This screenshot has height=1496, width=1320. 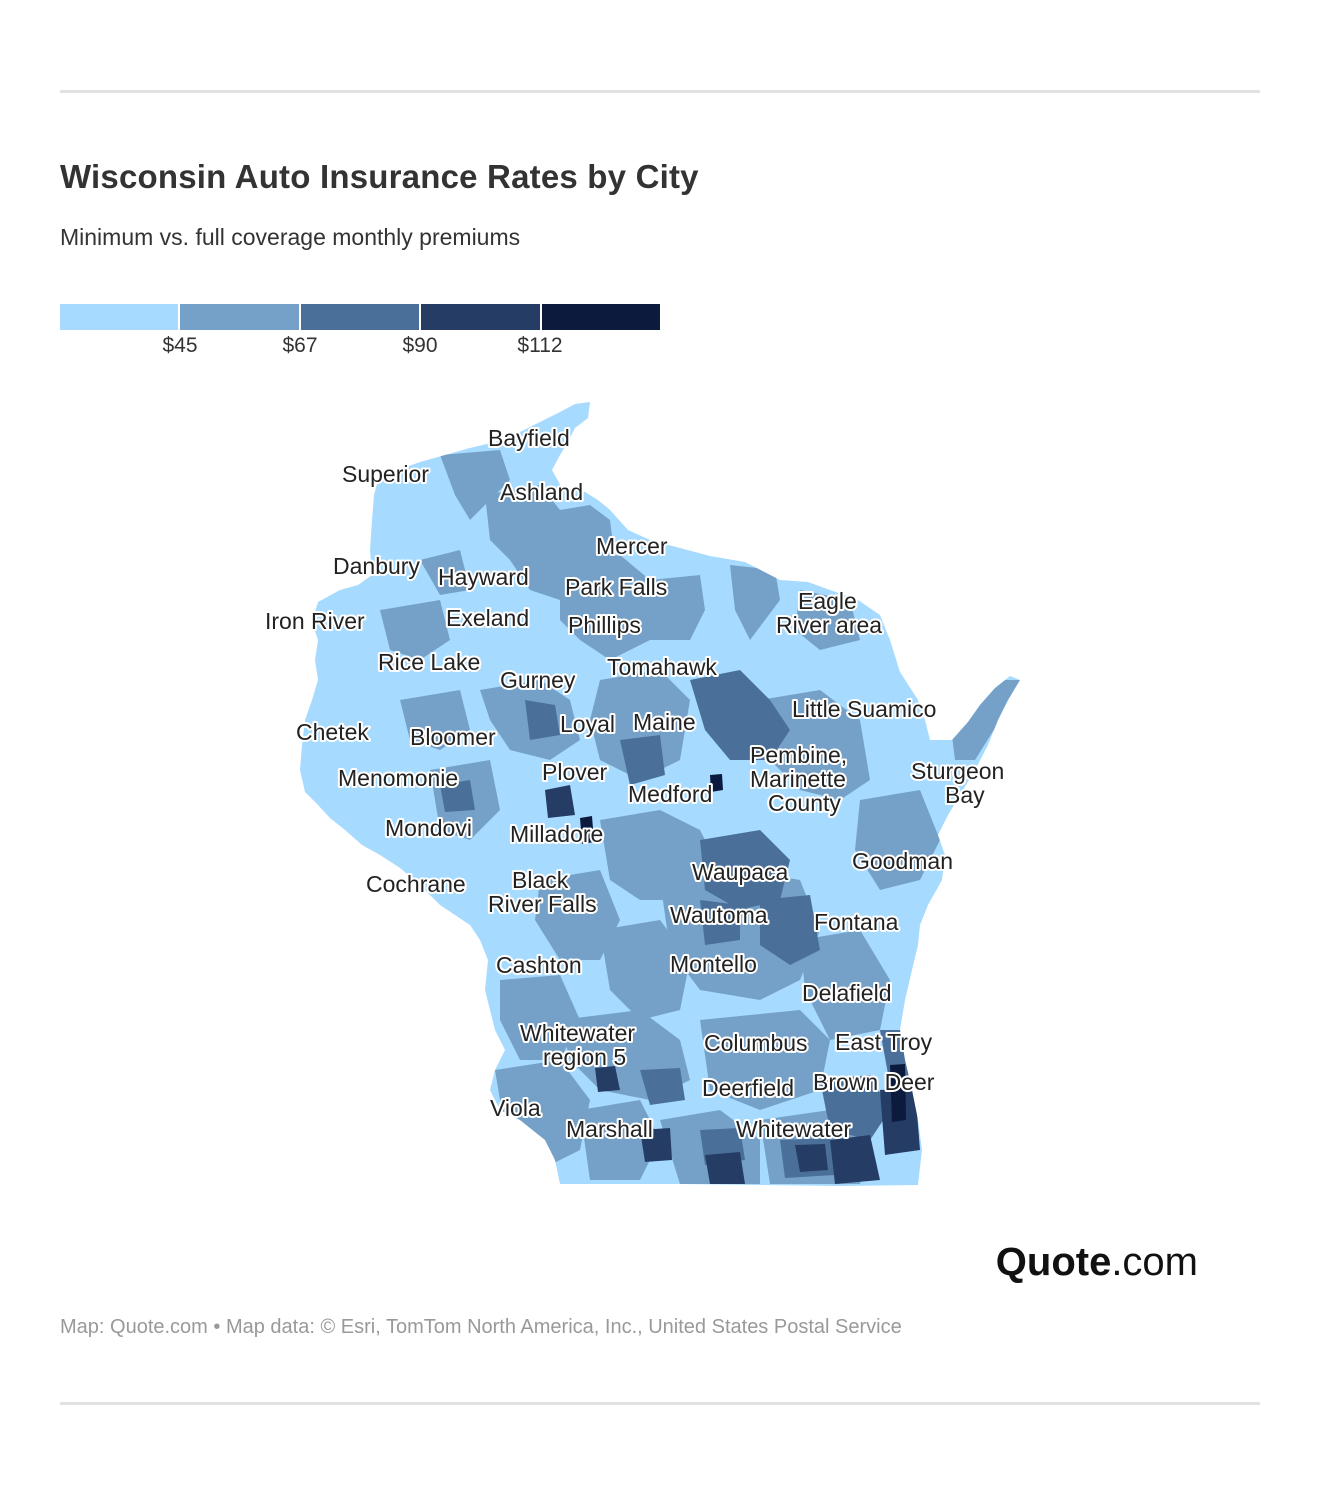 What do you see at coordinates (662, 667) in the screenshot?
I see `city-label-tomahawk: Tomahawk` at bounding box center [662, 667].